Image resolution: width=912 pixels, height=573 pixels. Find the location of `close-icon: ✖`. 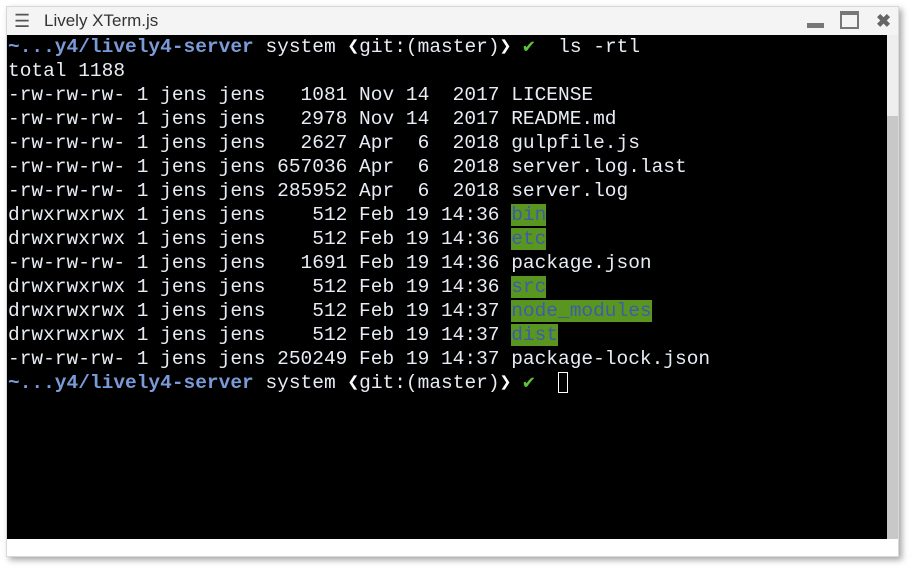

close-icon: ✖ is located at coordinates (884, 21).